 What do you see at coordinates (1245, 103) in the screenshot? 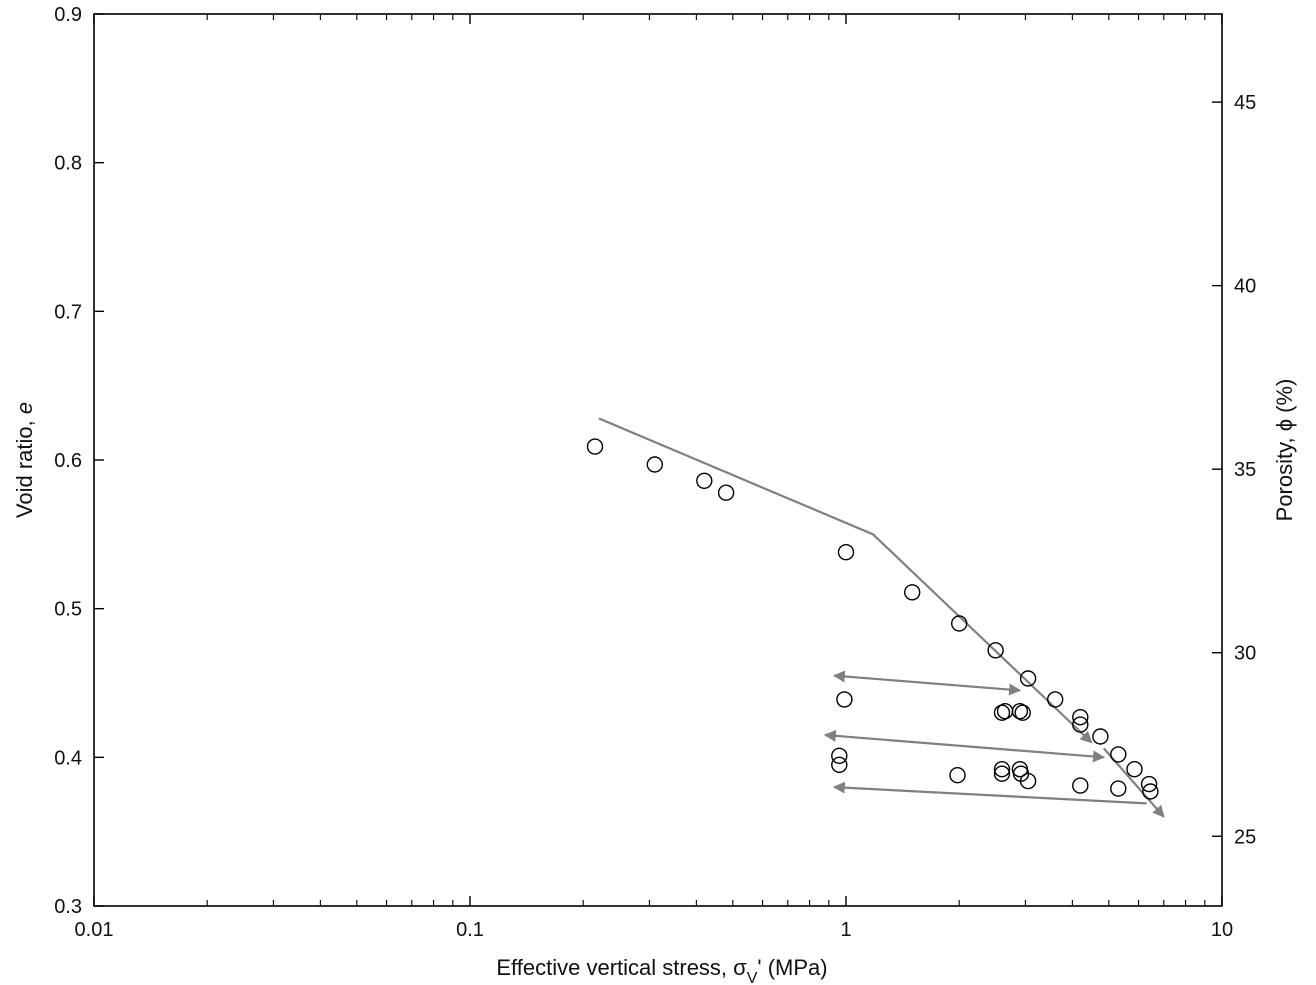
I see `y2-tick-label: 45` at bounding box center [1245, 103].